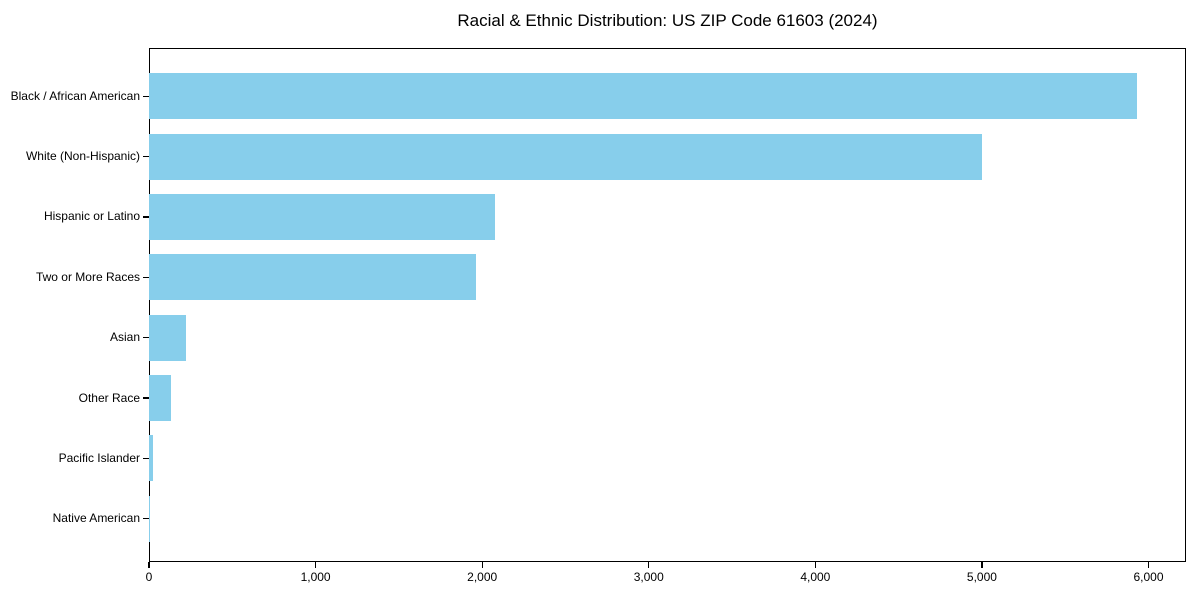 The width and height of the screenshot is (1200, 600). Describe the element at coordinates (981, 577) in the screenshot. I see `x-tick-label: 5,000` at that location.